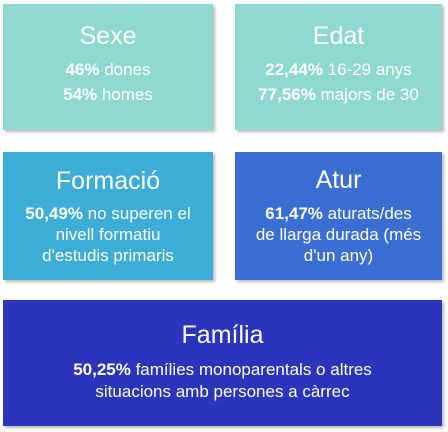  What do you see at coordinates (367, 94) in the screenshot?
I see `stat-label: majors de 30` at bounding box center [367, 94].